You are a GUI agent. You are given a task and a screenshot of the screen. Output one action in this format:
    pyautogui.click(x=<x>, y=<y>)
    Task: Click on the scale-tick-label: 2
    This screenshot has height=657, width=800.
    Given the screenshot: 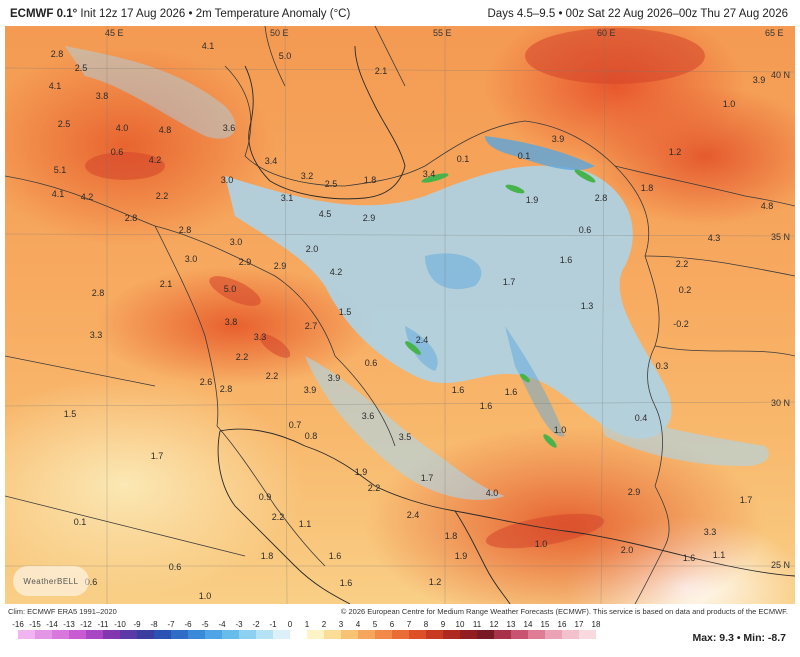 What is the action you would take?
    pyautogui.click(x=324, y=624)
    